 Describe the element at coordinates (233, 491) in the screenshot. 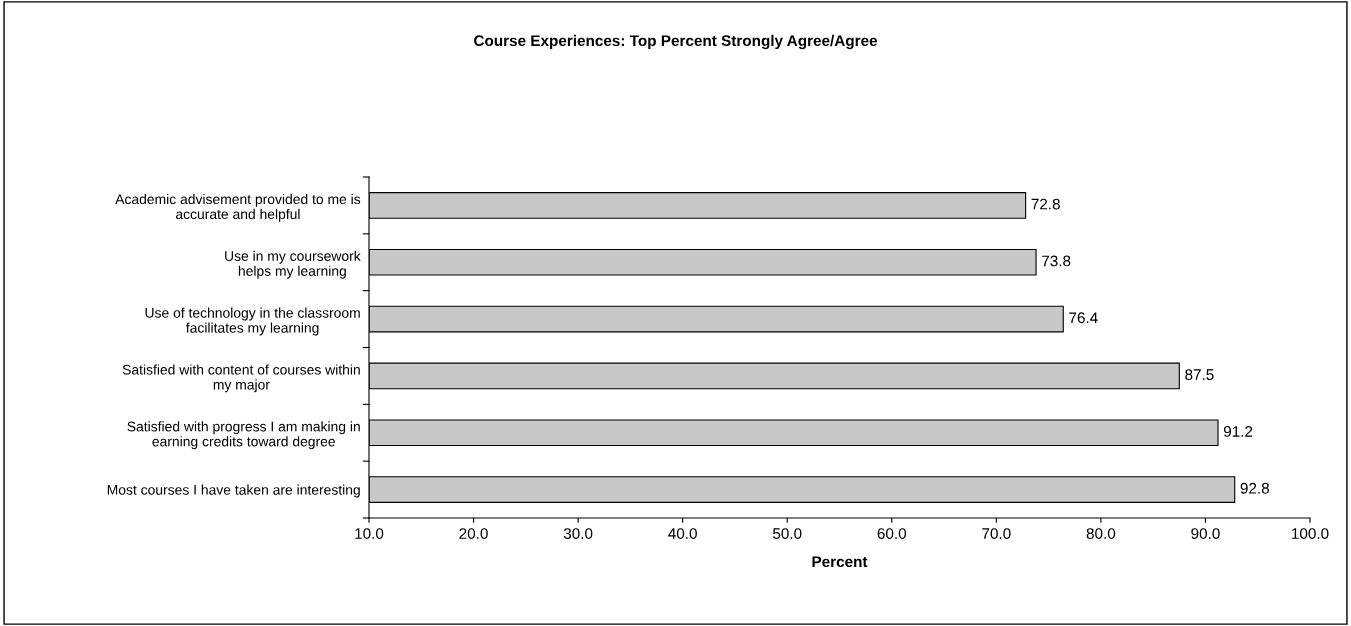

I see `y-tick-label: Most courses I have taken are interesting` at that location.